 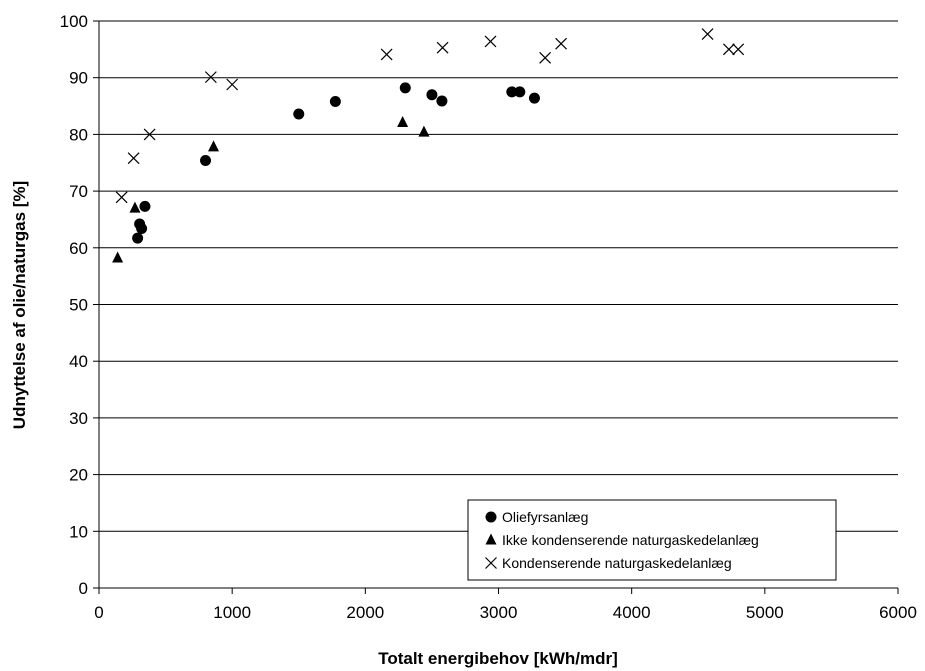 What do you see at coordinates (632, 612) in the screenshot?
I see `x-tick-label: 4000` at bounding box center [632, 612].